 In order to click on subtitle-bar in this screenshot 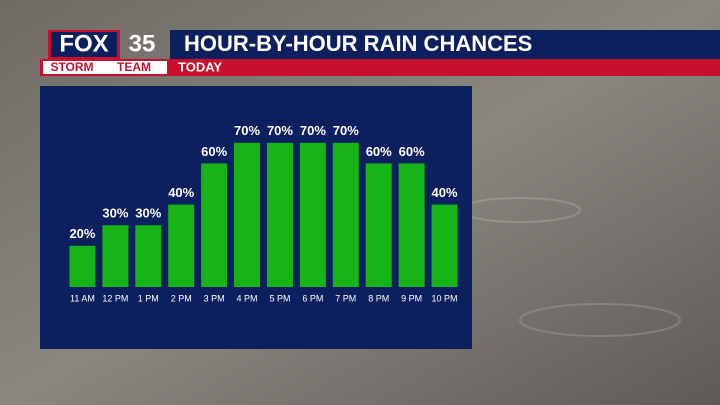, I will do `click(445, 67)`.